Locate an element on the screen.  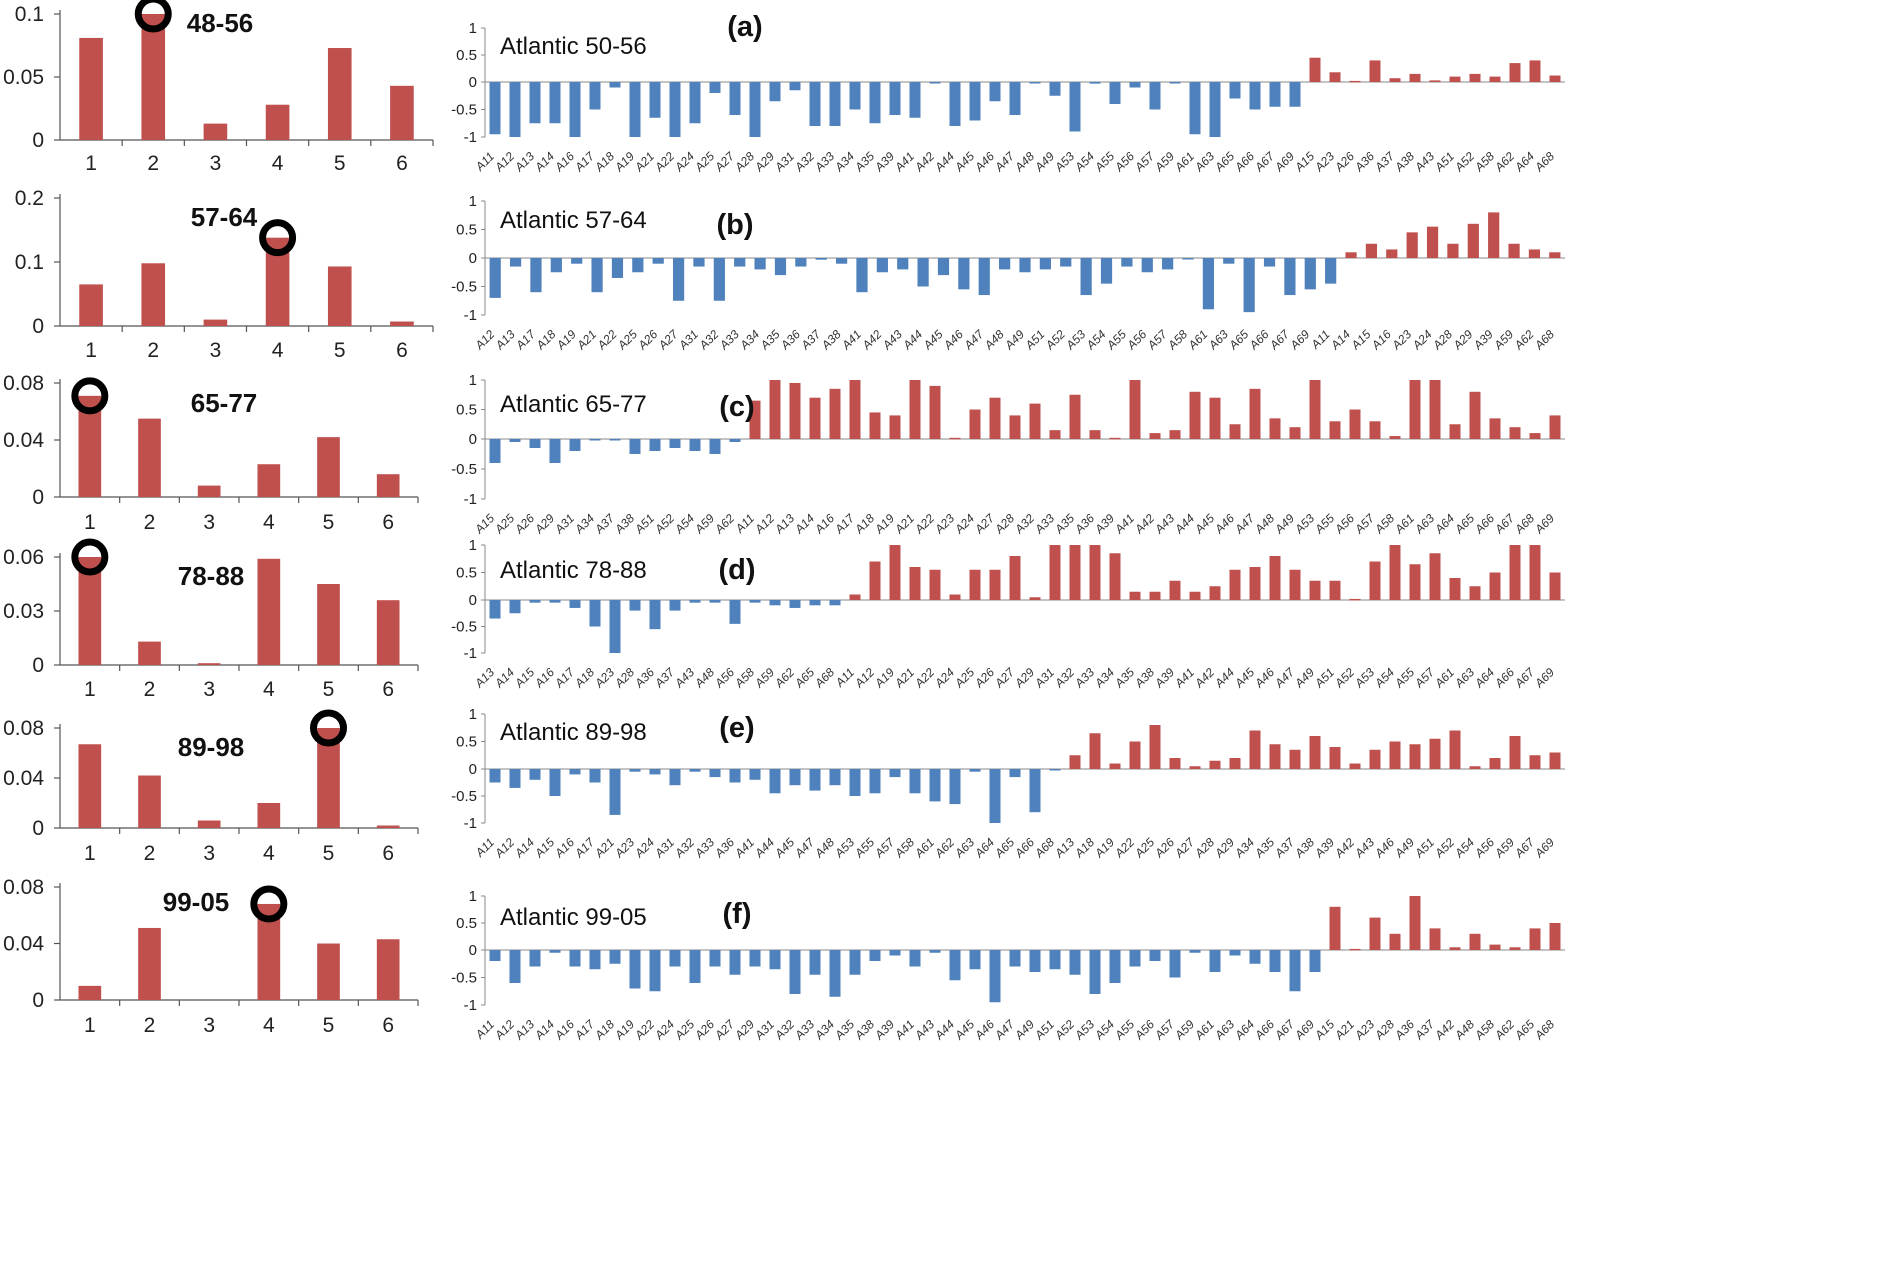
y-tick-label: 0.08 is located at coordinates (23, 728).